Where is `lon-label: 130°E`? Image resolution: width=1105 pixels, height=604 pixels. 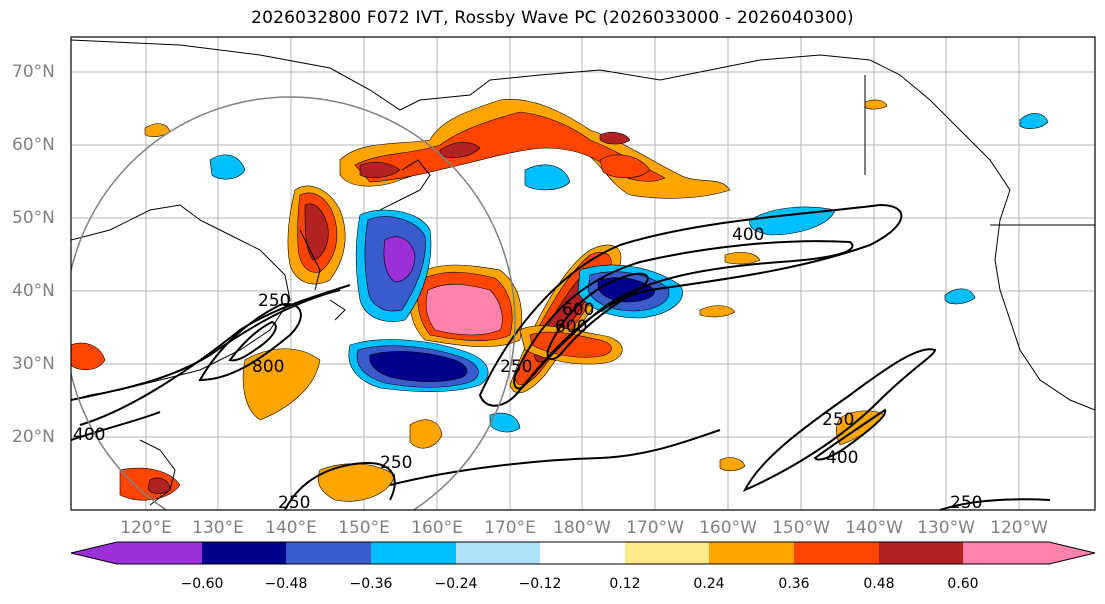 lon-label: 130°E is located at coordinates (218, 528).